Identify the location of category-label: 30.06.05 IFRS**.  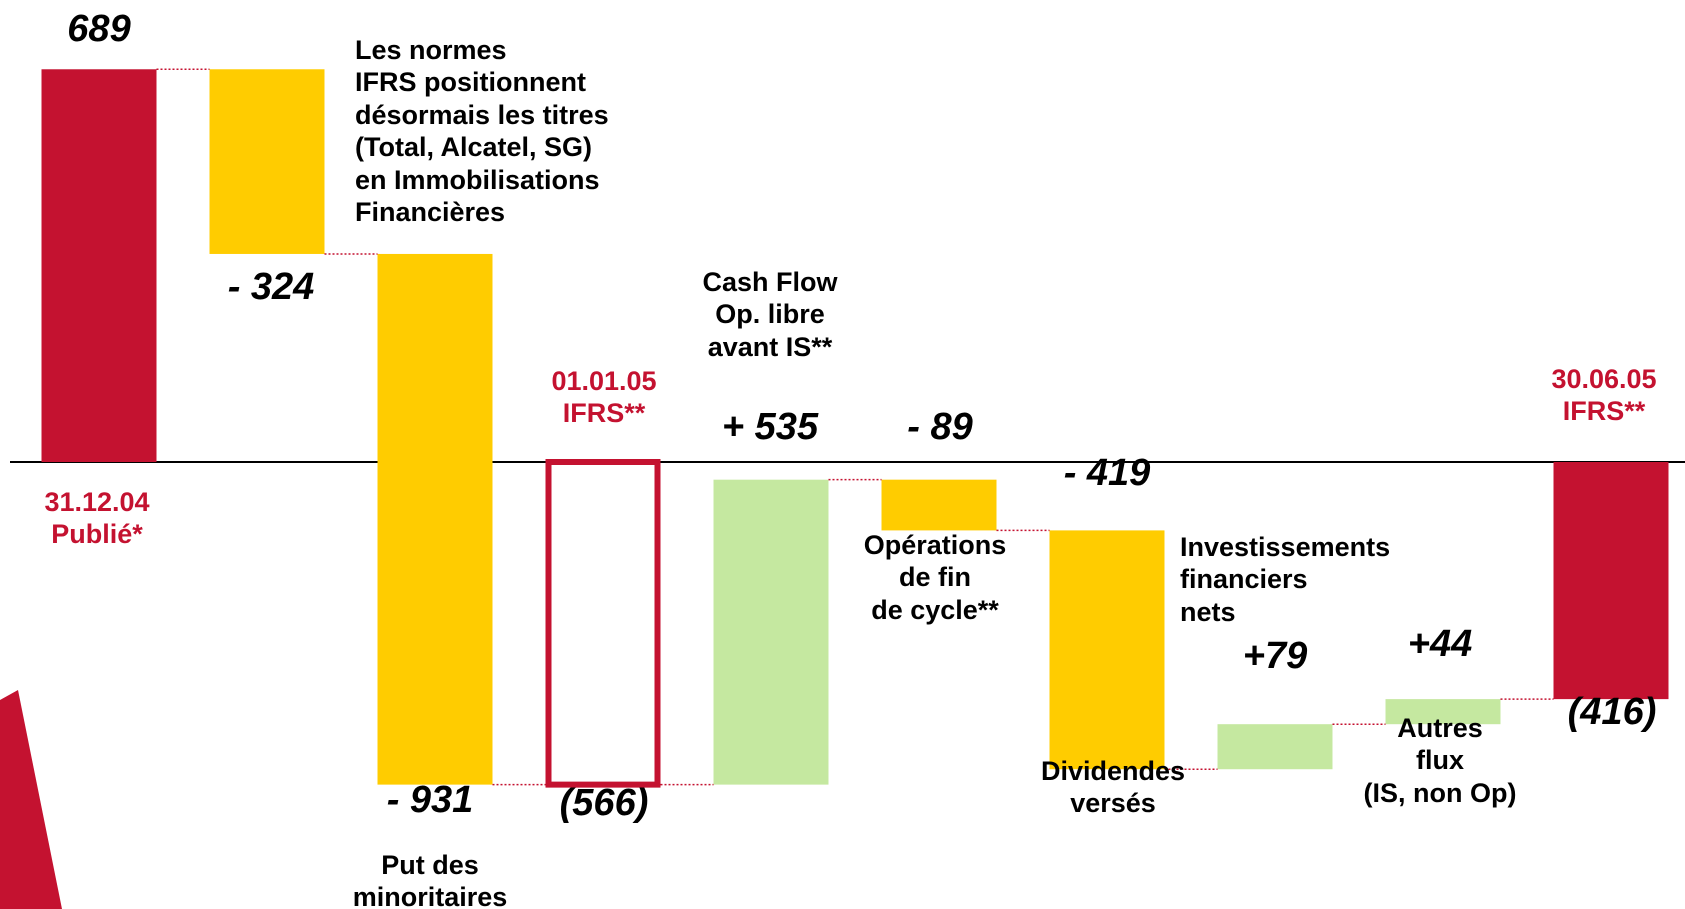
(1604, 395).